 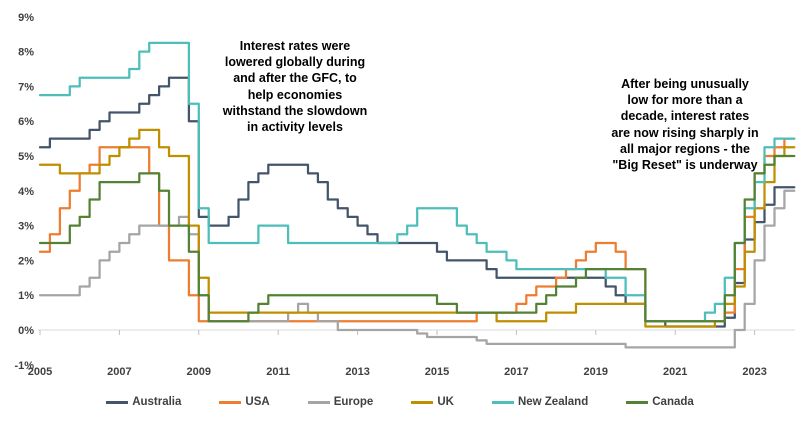 I want to click on x-axis-label: 2005, so click(x=40, y=372).